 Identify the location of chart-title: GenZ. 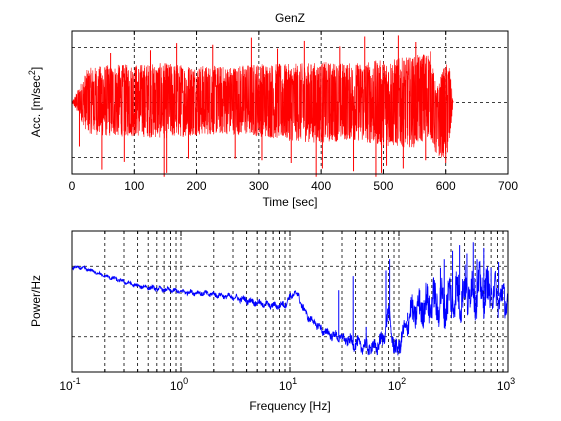
(290, 18).